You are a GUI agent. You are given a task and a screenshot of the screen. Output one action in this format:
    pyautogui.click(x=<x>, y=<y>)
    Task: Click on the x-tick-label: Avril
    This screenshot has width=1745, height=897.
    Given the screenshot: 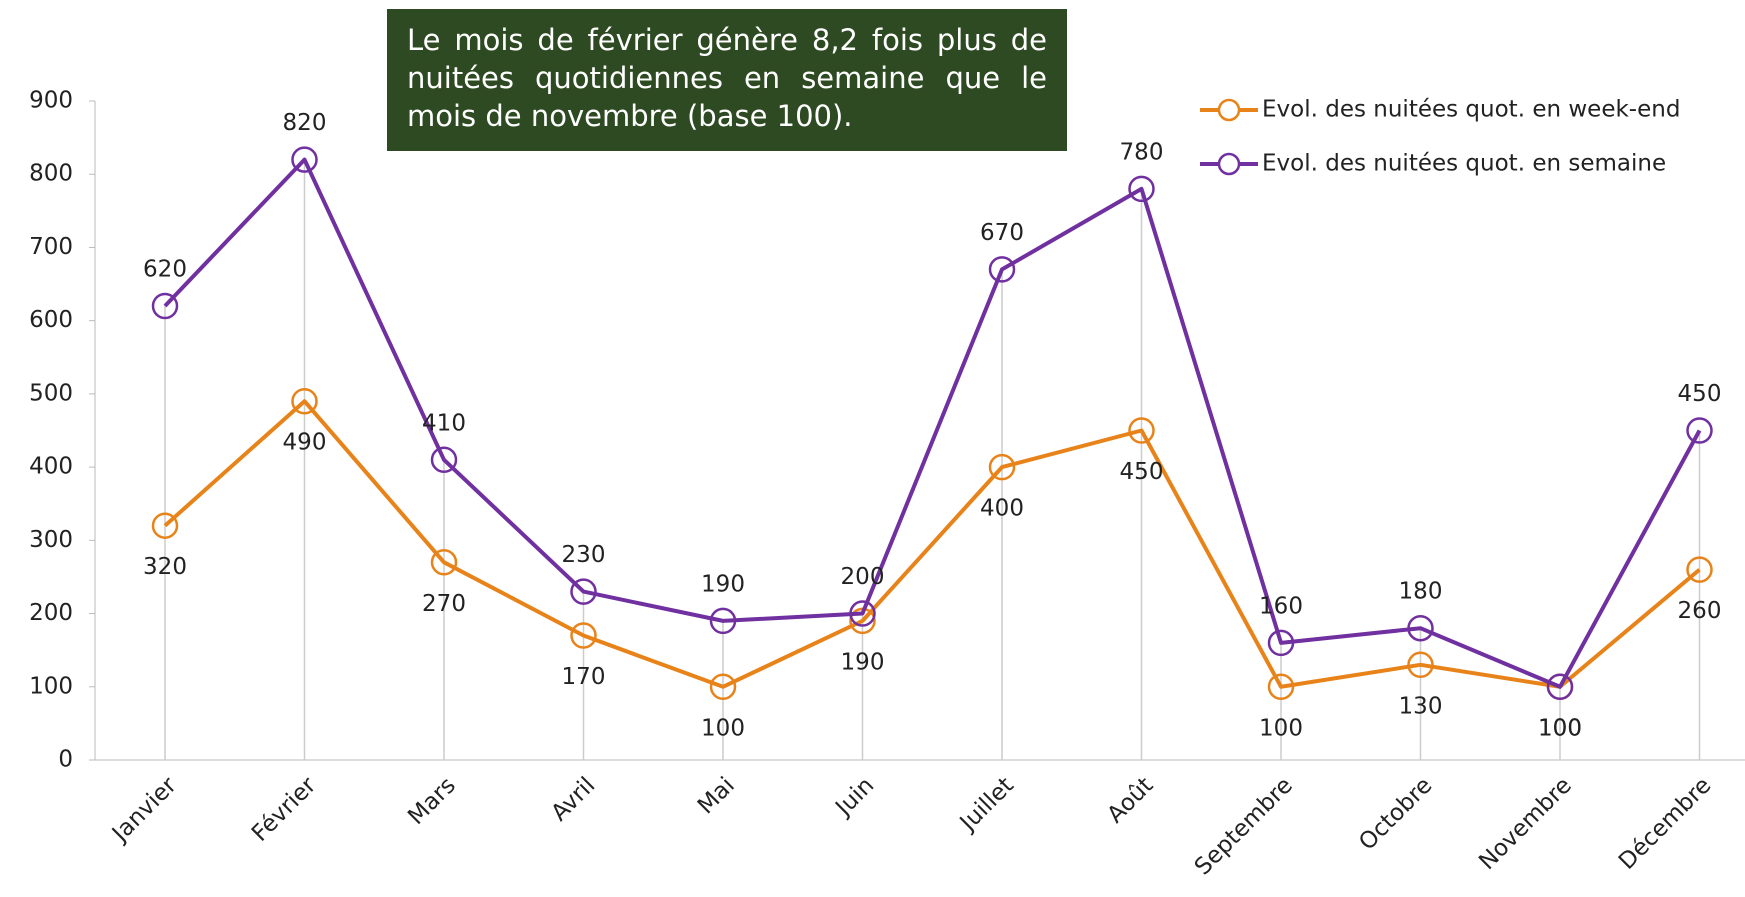 What is the action you would take?
    pyautogui.click(x=573, y=799)
    